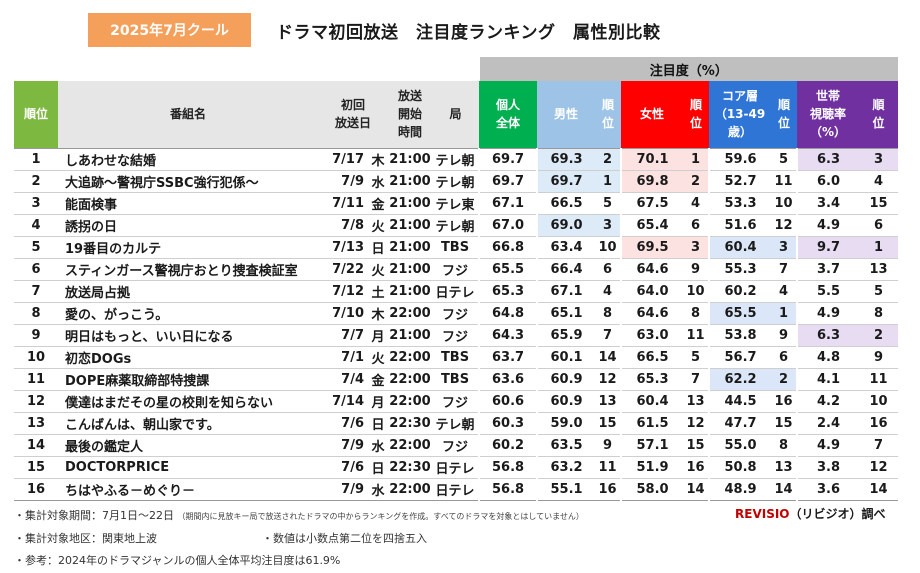 Image resolution: width=920 pixels, height=573 pixels. What do you see at coordinates (378, 313) in the screenshot?
I see `cell-weekday: 木` at bounding box center [378, 313].